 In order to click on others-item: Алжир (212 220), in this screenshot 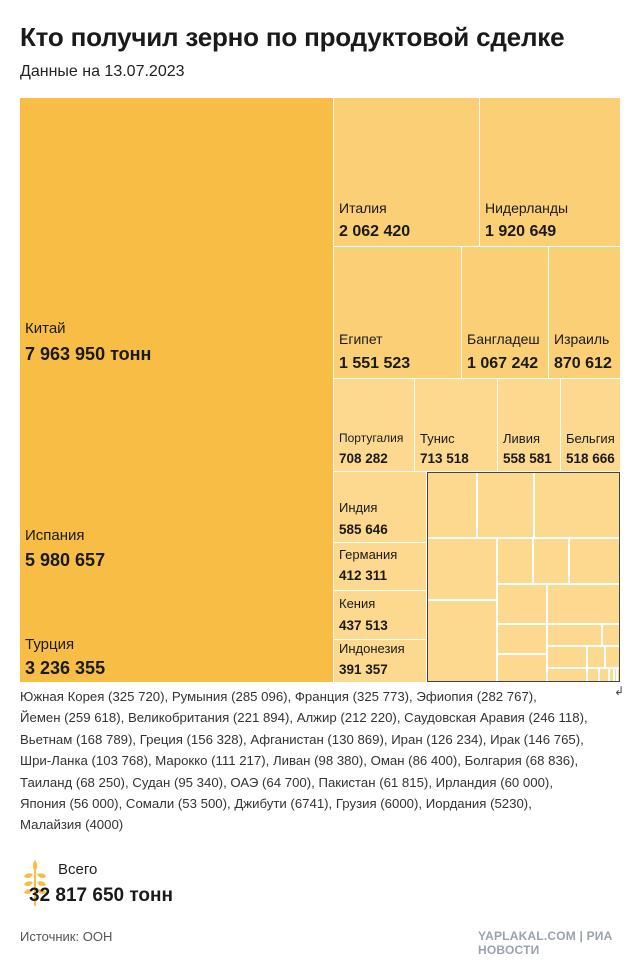, I will do `click(348, 718)`.